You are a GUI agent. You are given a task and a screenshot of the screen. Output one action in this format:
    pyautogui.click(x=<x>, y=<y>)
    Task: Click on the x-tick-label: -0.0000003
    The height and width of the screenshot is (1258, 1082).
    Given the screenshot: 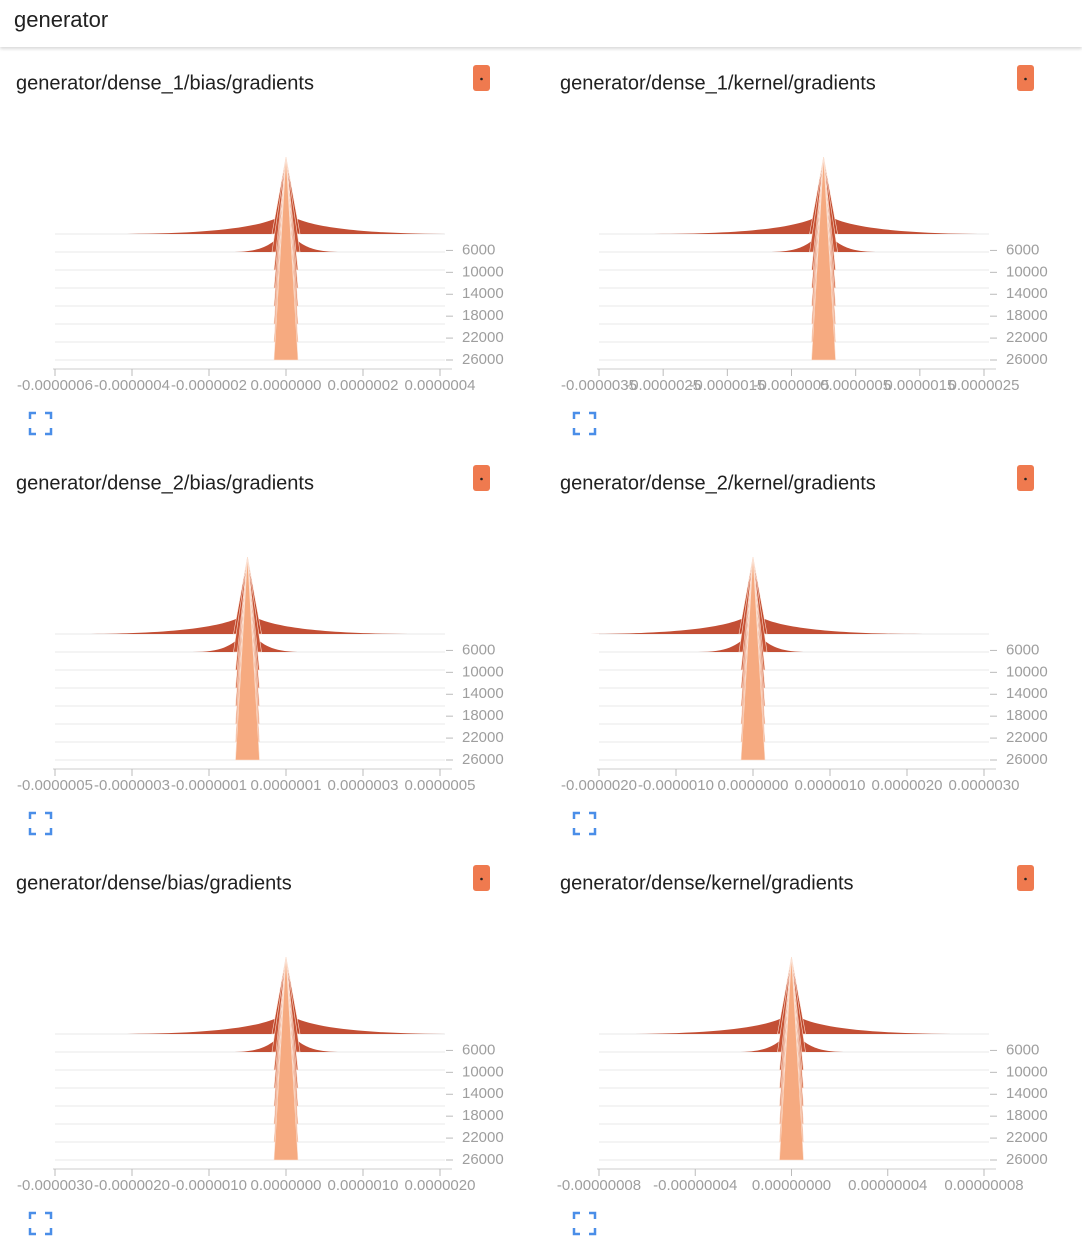 What is the action you would take?
    pyautogui.click(x=132, y=785)
    